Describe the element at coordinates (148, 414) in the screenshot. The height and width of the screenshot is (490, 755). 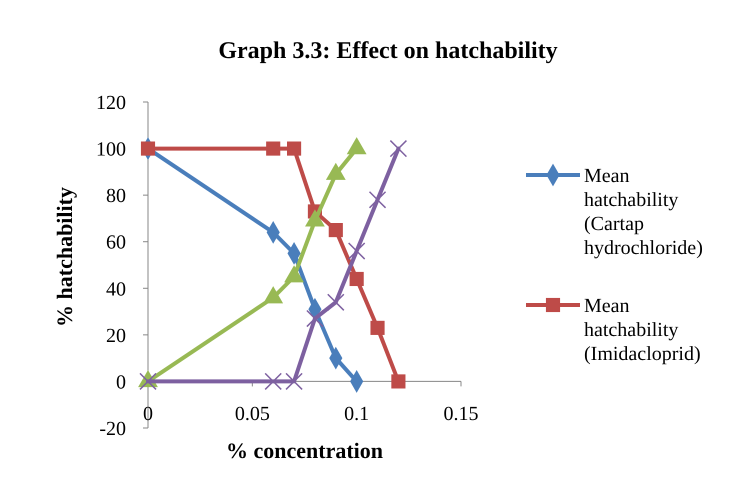
I see `x-tick-label: 0` at that location.